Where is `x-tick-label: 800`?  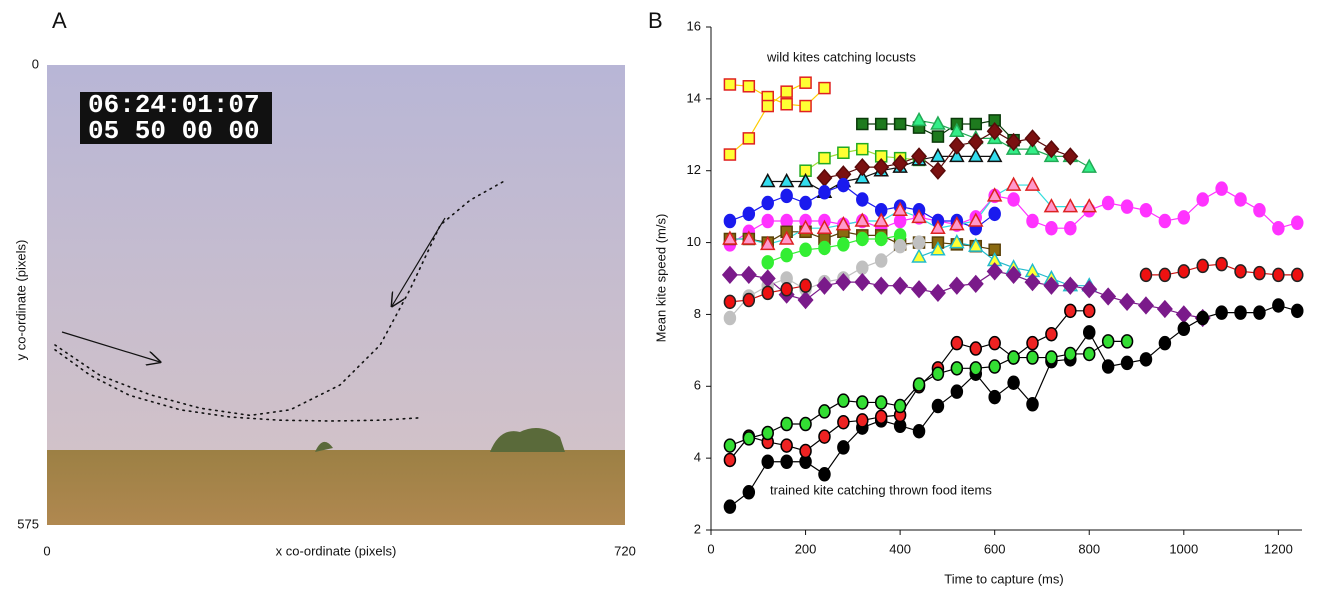 x-tick-label: 800 is located at coordinates (1089, 548).